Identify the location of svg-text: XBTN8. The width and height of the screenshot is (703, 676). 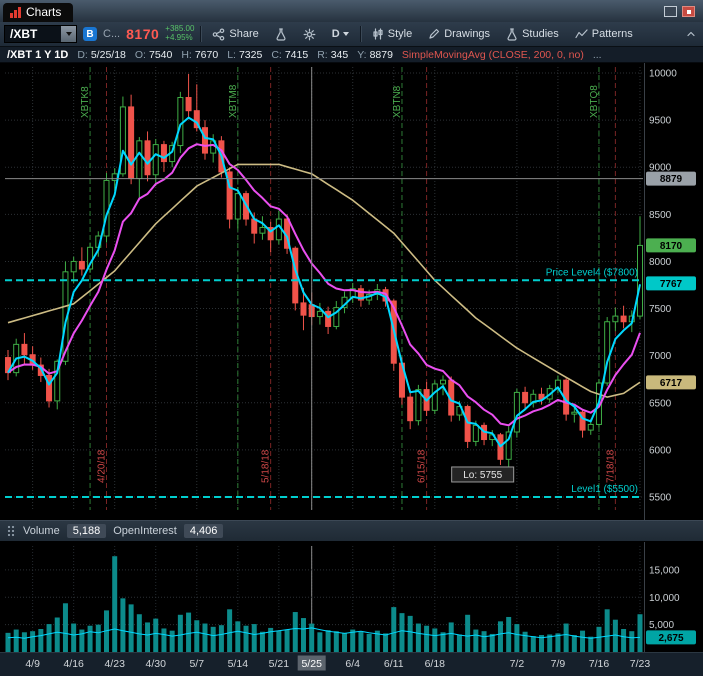
(397, 101).